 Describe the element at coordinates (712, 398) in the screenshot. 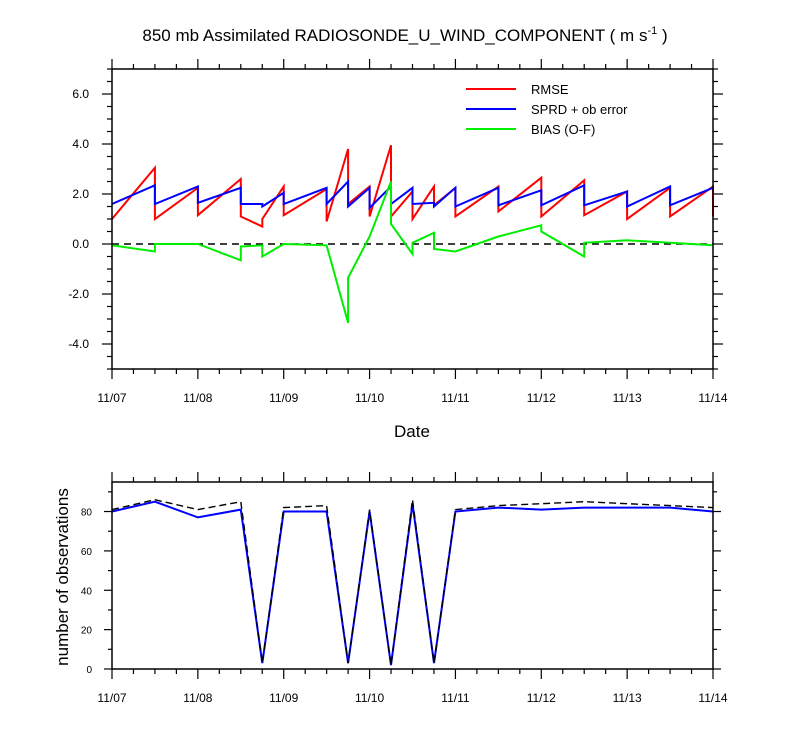

I see `top-x-tick-label: 11/14` at that location.